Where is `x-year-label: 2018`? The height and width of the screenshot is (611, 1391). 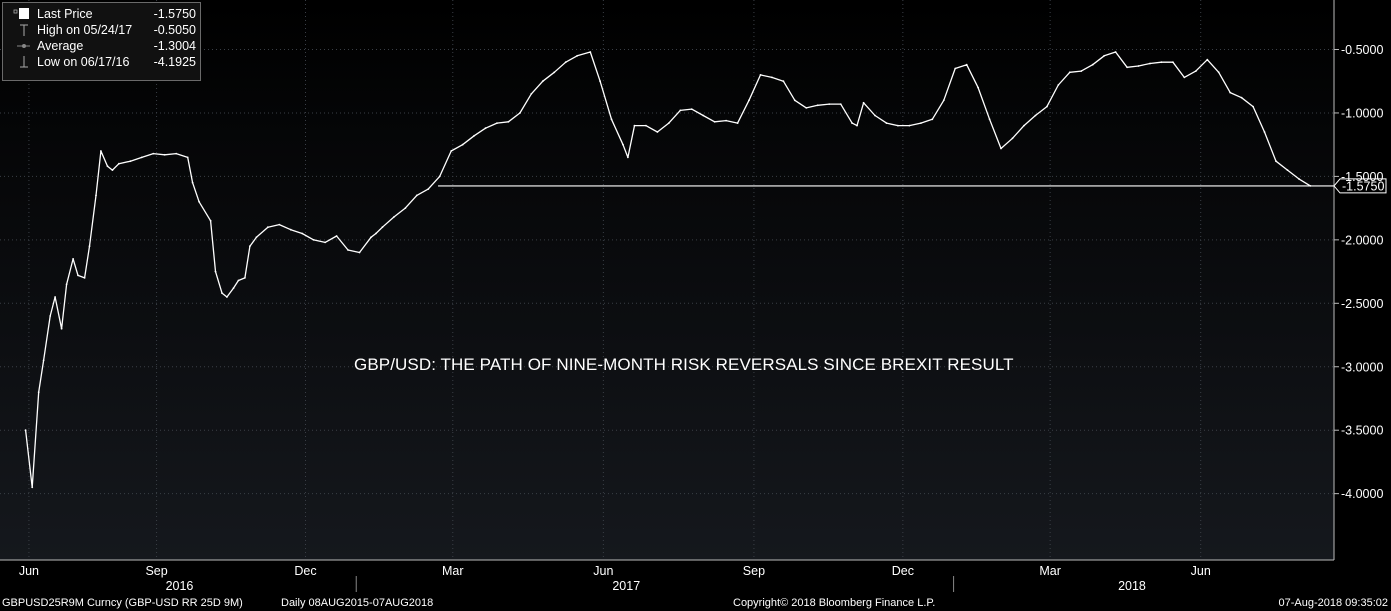 x-year-label: 2018 is located at coordinates (1132, 586).